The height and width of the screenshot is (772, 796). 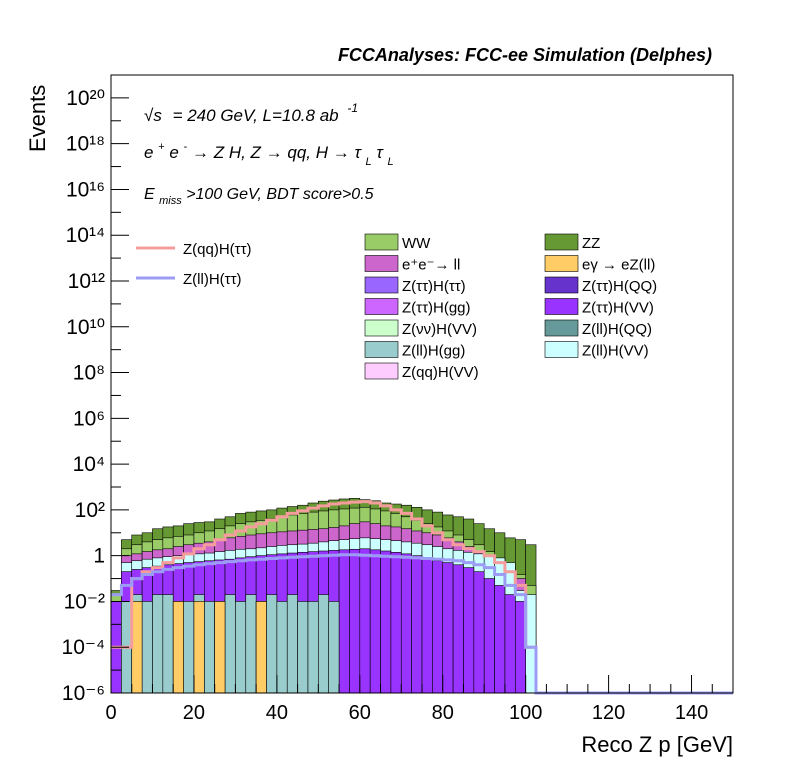 I want to click on y-tick-label: 10⁻⁶, so click(x=83, y=693).